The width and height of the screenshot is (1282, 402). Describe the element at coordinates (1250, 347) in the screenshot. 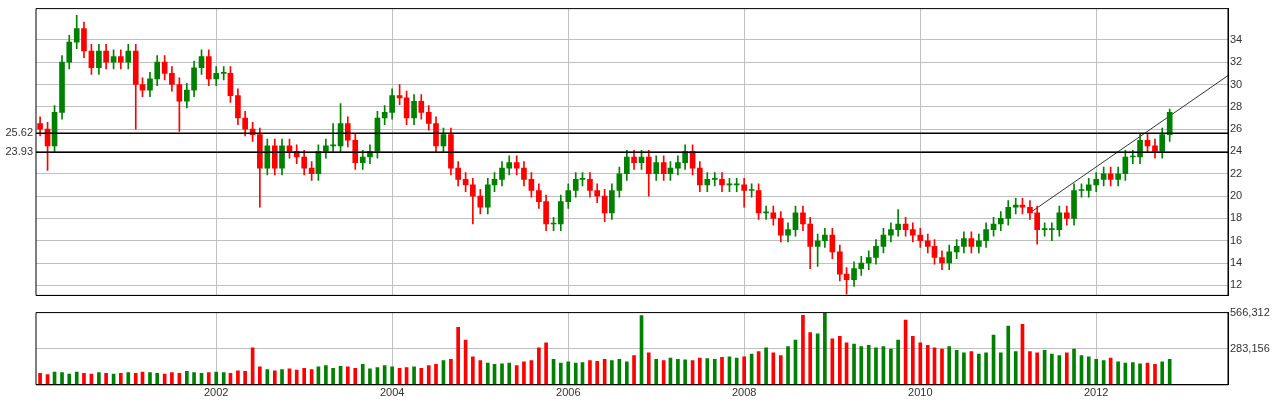

I see `y-tick-label: 283,156` at that location.